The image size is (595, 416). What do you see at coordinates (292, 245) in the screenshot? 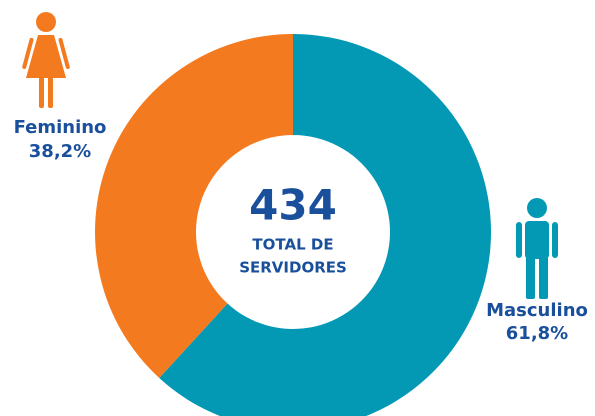
I see `center-label: TOTAL DE` at bounding box center [292, 245].